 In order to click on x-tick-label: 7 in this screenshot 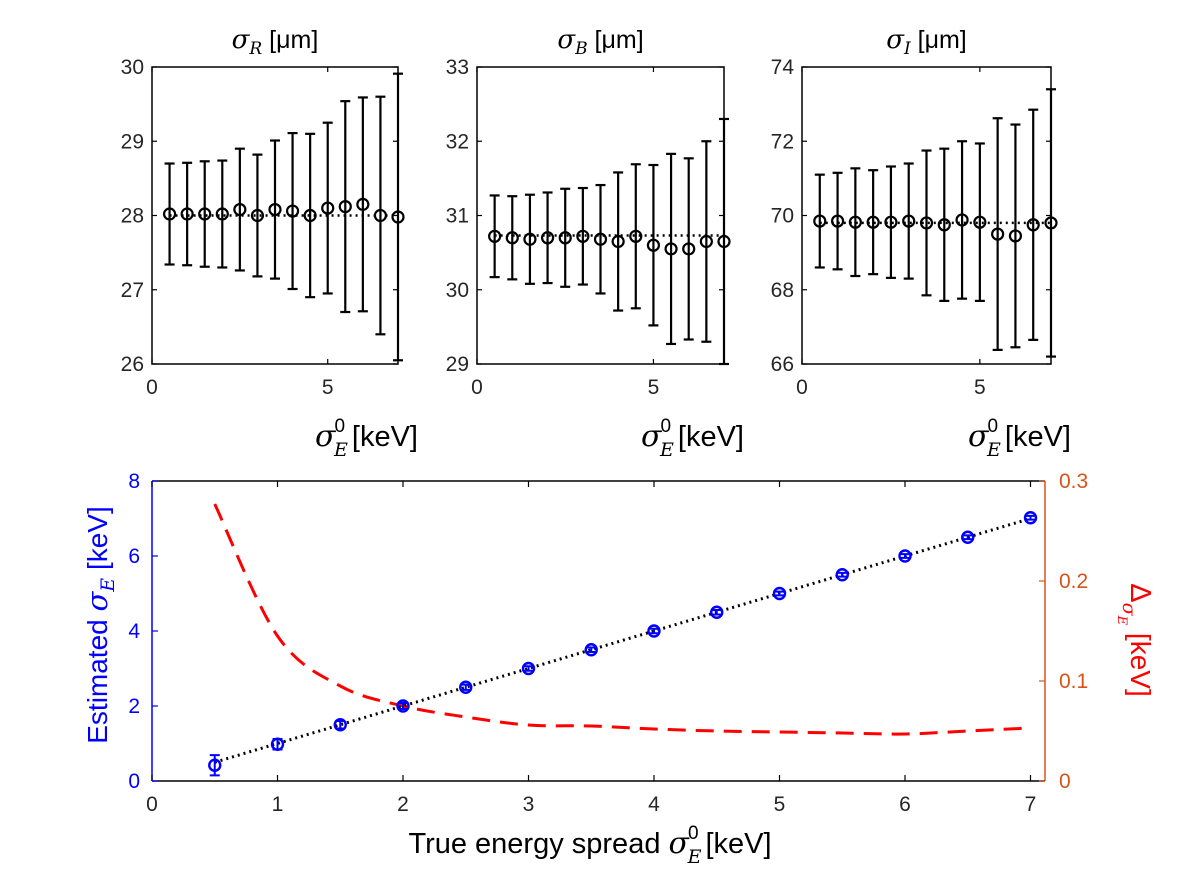, I will do `click(1031, 804)`.